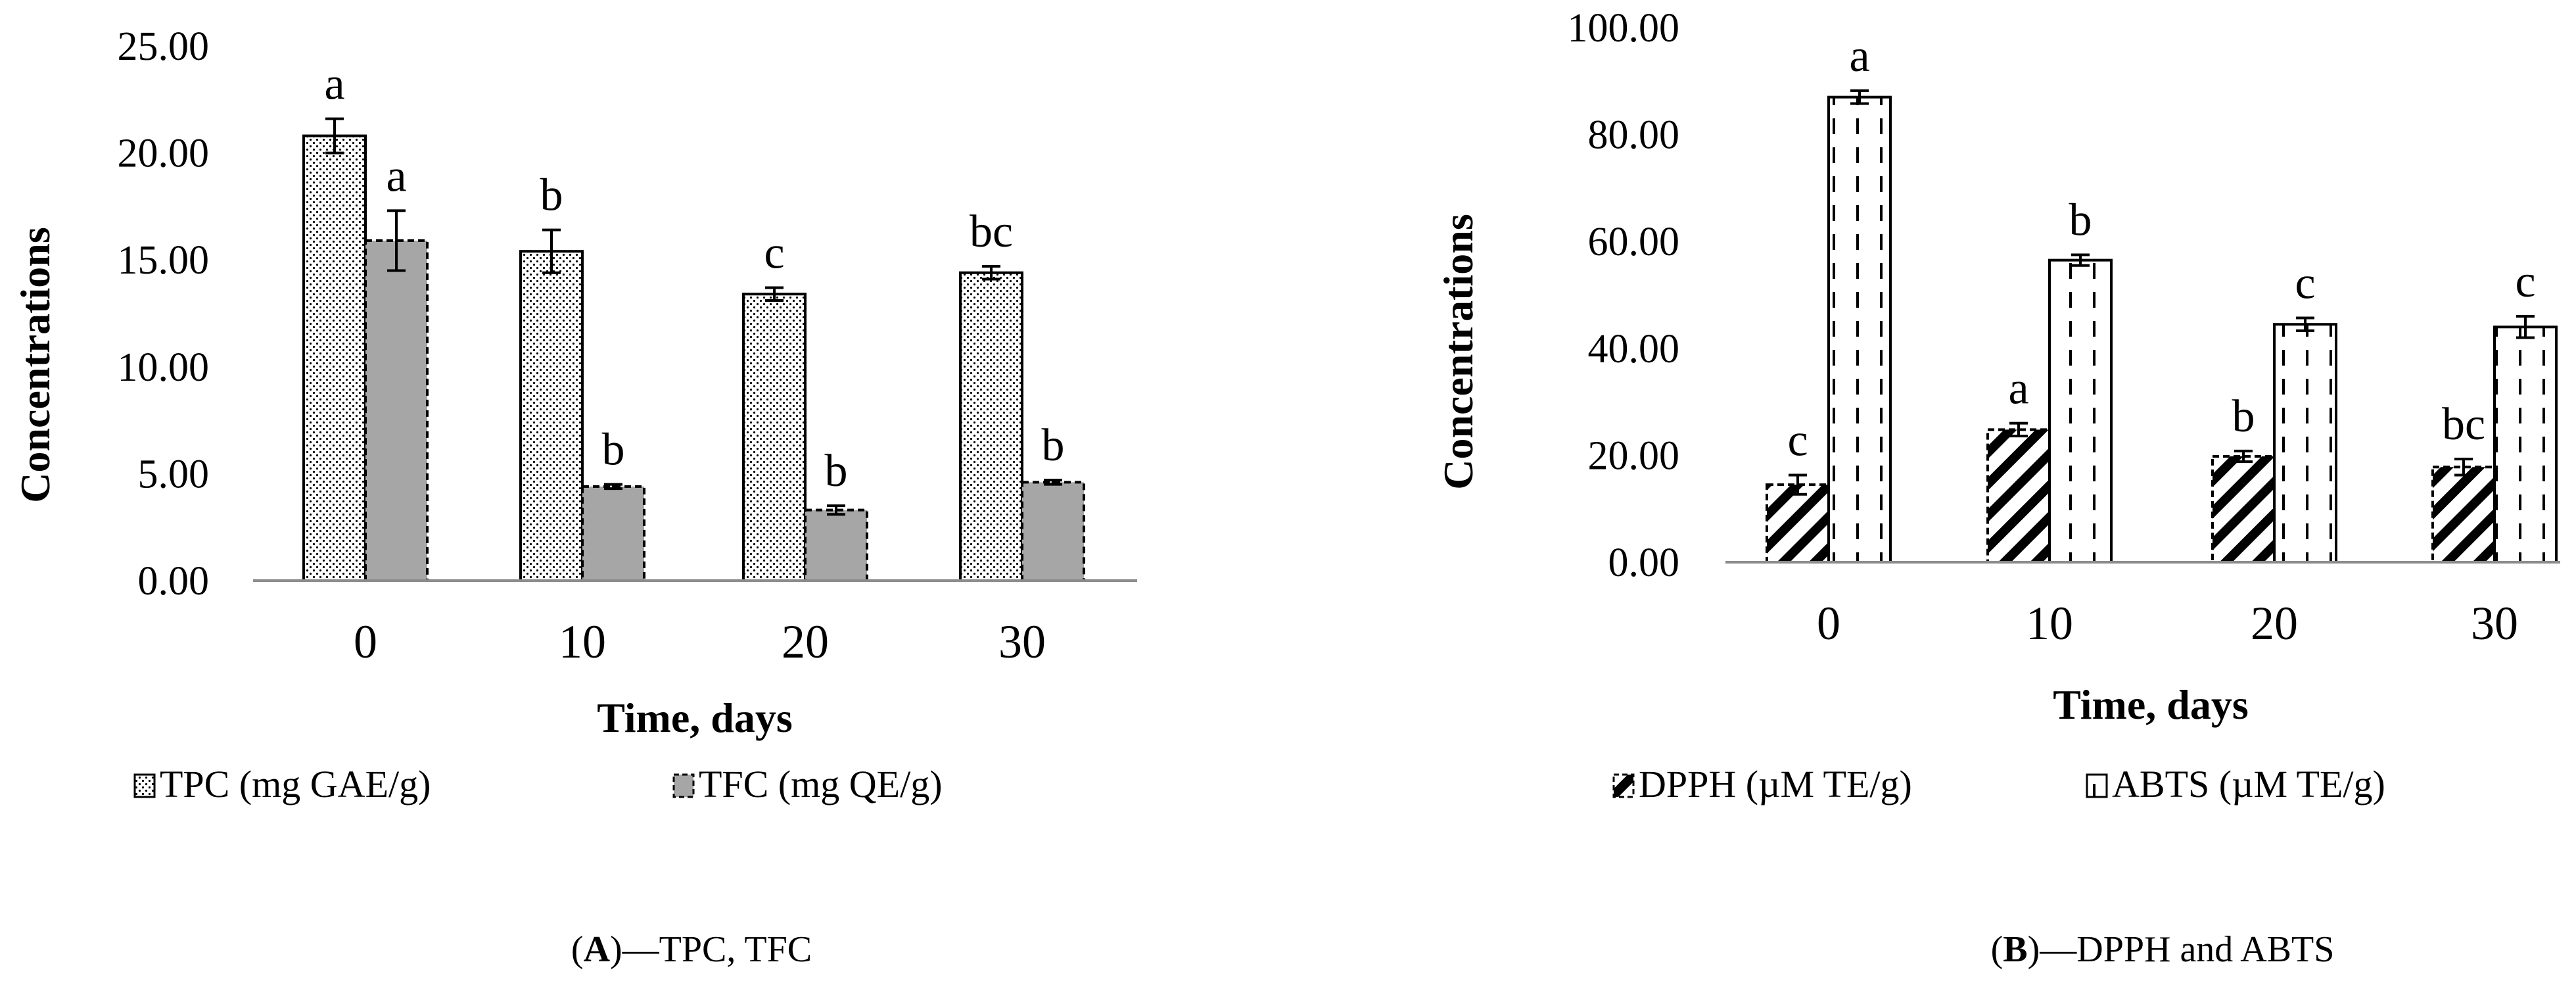  What do you see at coordinates (2163, 950) in the screenshot?
I see `caption-b: (B)—DPPH and ABTS` at bounding box center [2163, 950].